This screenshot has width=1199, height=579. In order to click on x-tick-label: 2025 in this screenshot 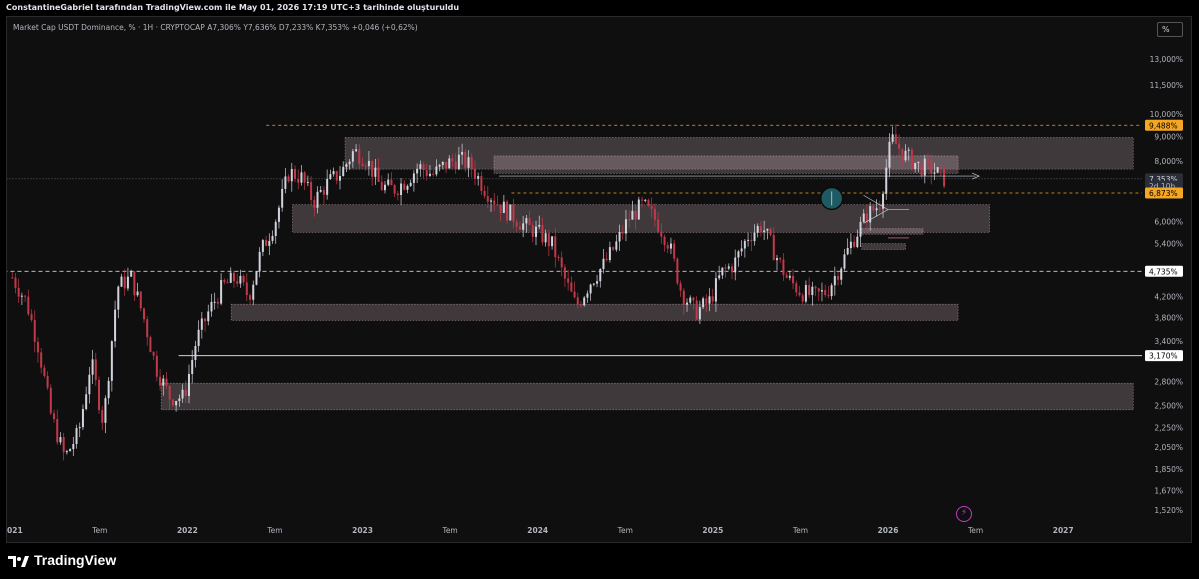, I will do `click(712, 530)`.